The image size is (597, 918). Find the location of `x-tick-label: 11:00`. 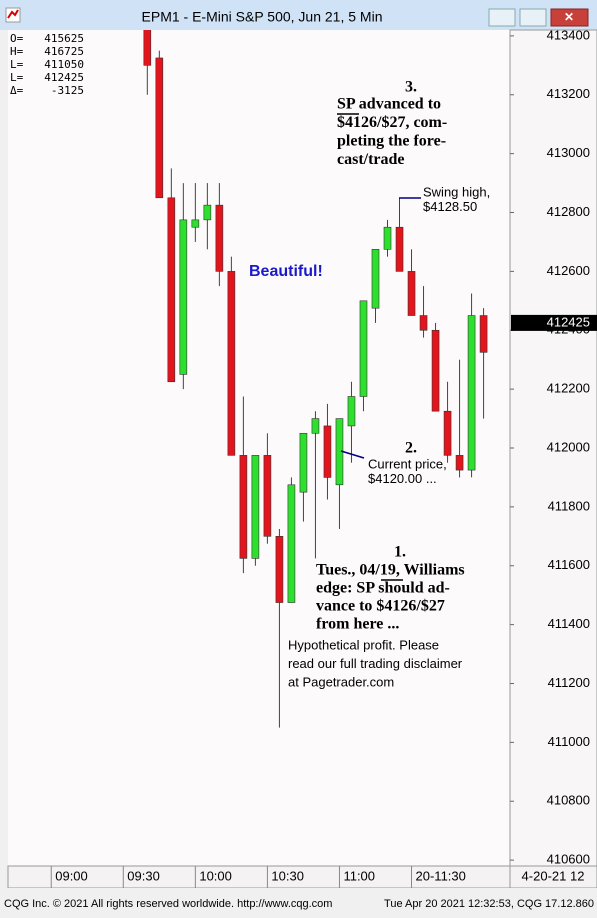

x-tick-label: 11:00 is located at coordinates (359, 875).